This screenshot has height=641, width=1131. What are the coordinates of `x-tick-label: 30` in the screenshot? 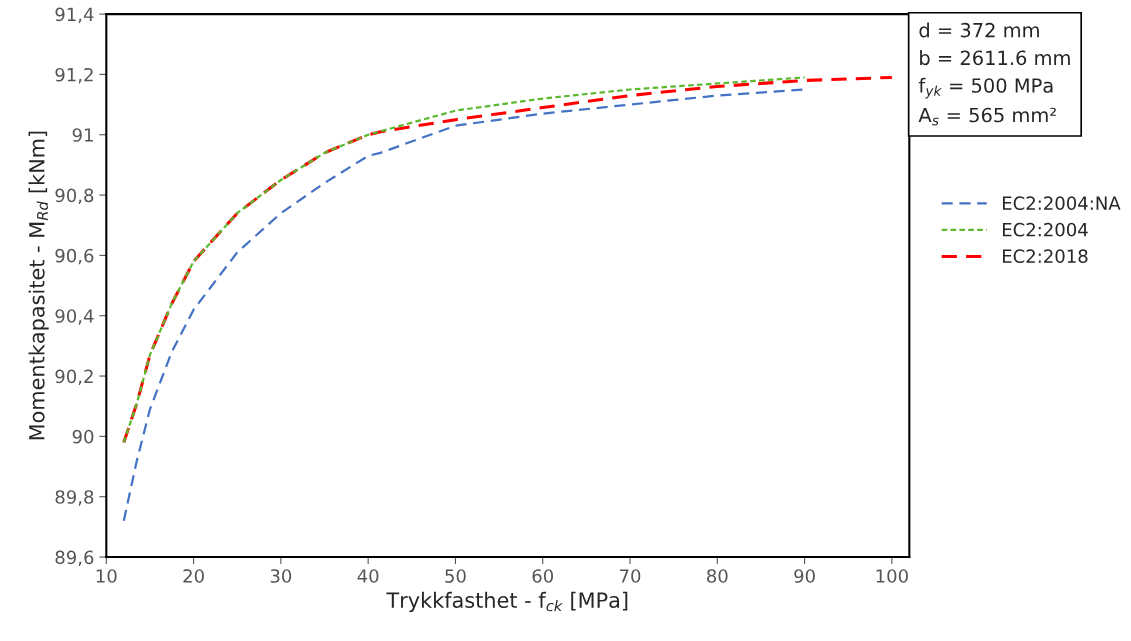 It's located at (281, 576).